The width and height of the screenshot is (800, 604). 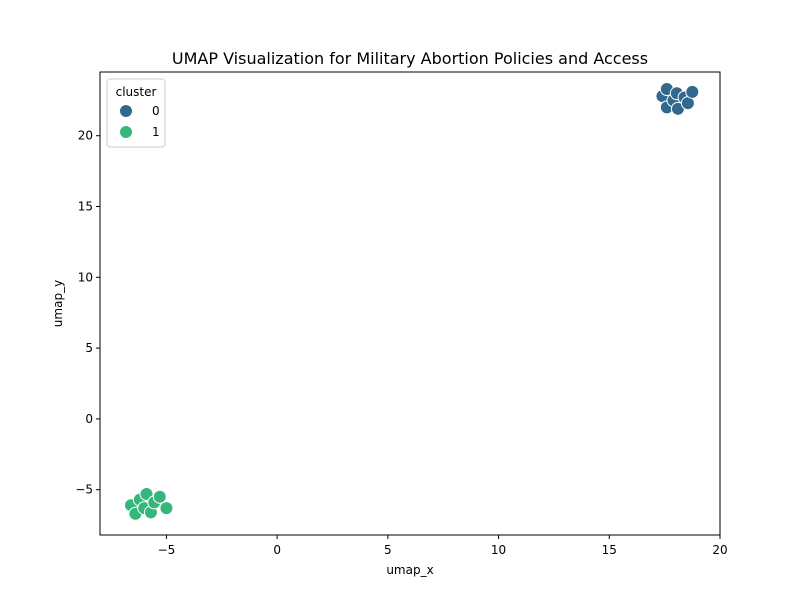 What do you see at coordinates (85, 136) in the screenshot?
I see `y-tick-label: 20` at bounding box center [85, 136].